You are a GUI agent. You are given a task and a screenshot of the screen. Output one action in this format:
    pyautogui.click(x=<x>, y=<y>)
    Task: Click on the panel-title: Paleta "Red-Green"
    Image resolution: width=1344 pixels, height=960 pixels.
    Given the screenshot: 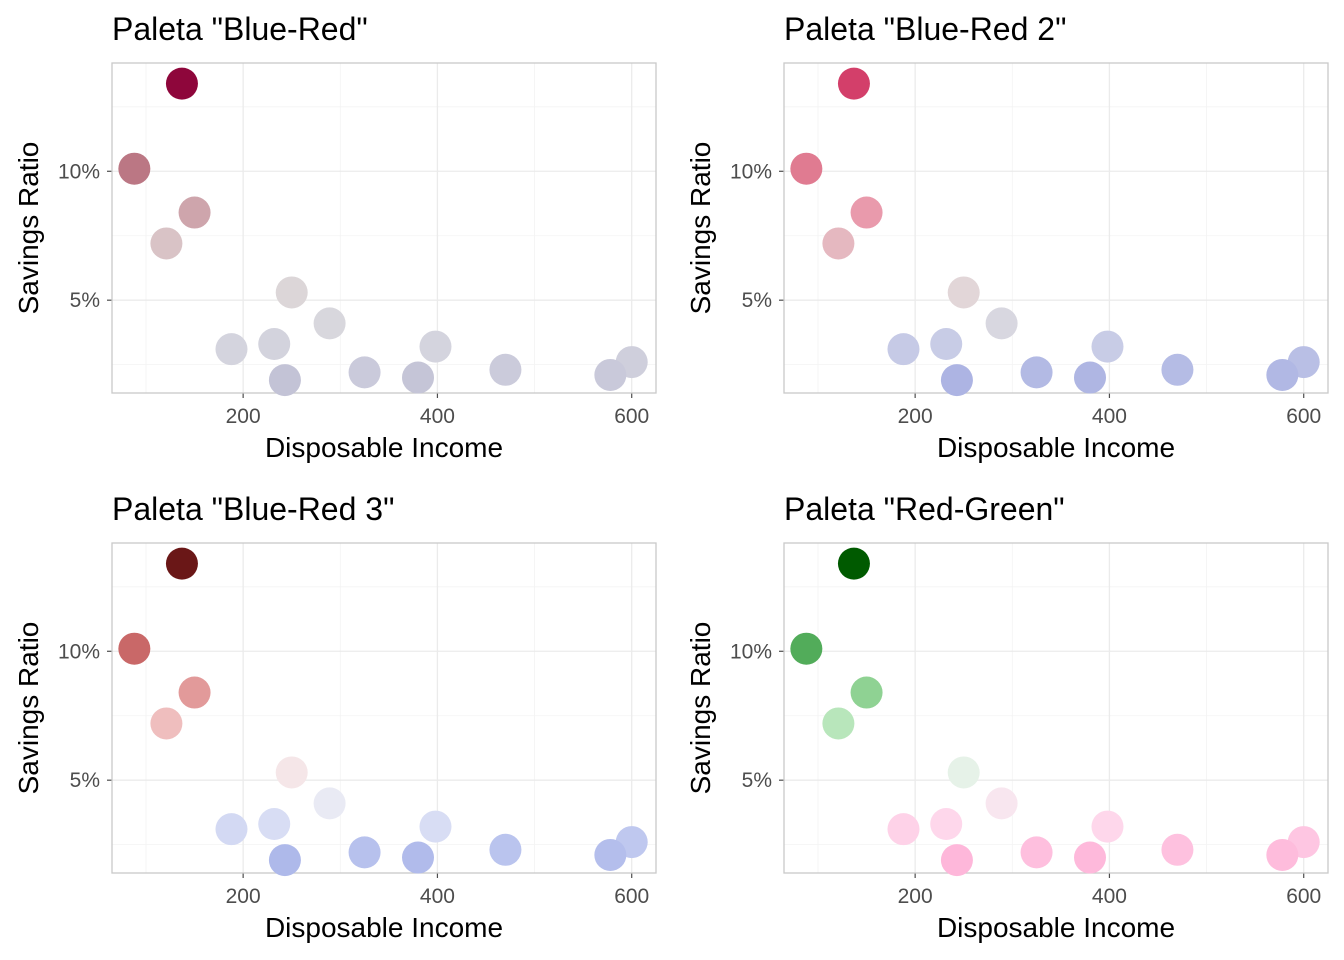 What is the action you would take?
    pyautogui.click(x=924, y=509)
    